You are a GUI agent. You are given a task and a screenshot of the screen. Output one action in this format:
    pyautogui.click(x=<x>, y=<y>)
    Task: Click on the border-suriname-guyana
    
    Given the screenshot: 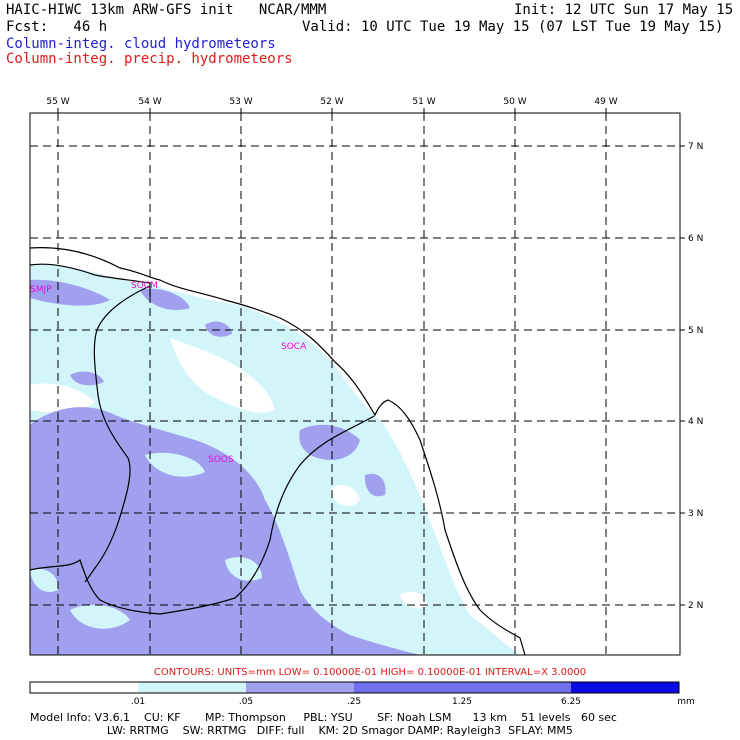 What is the action you would take?
    pyautogui.click(x=90, y=279)
    